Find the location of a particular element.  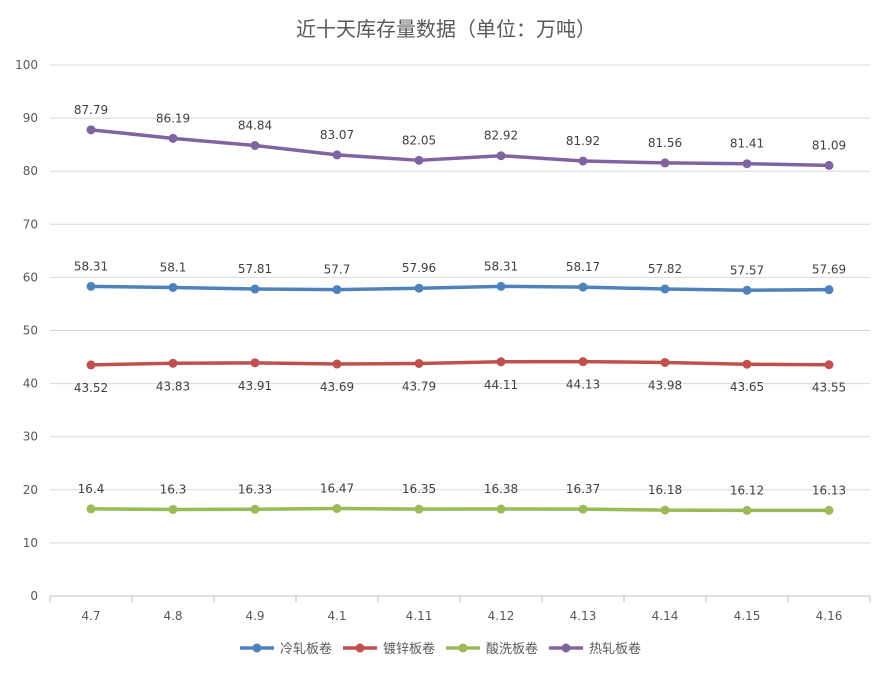

y-tick-label: 30 is located at coordinates (30, 437).